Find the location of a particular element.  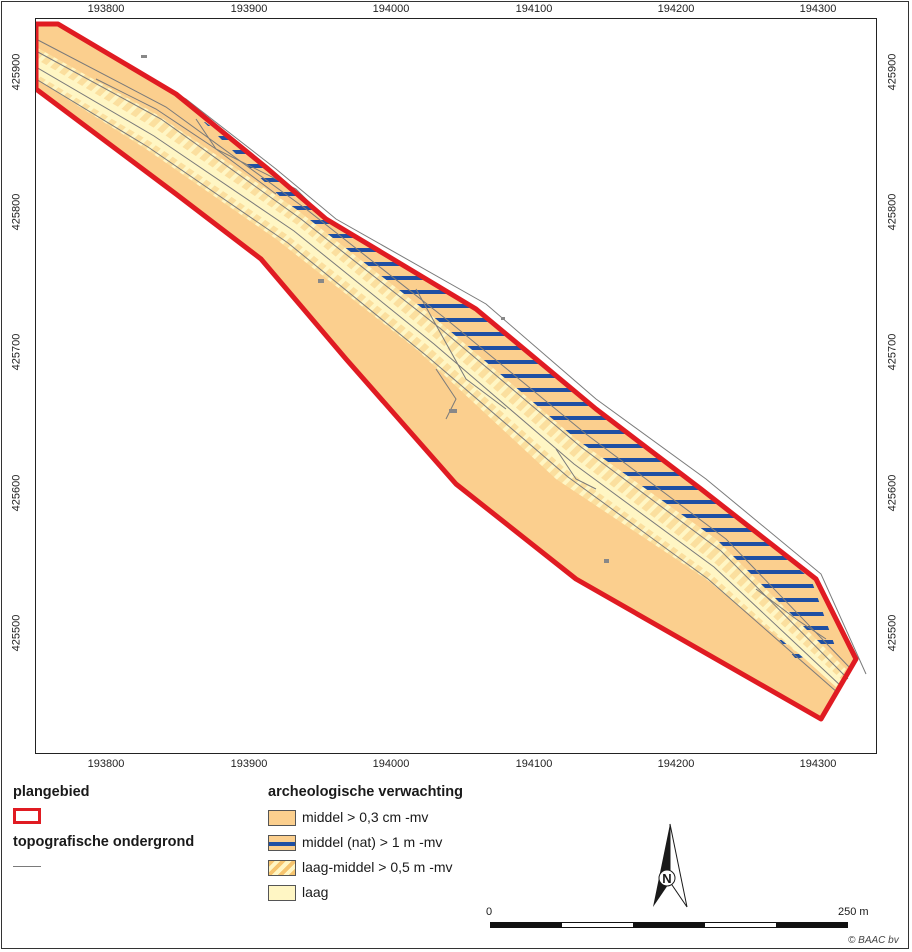

legend-swatch-middel-nat is located at coordinates (282, 843).